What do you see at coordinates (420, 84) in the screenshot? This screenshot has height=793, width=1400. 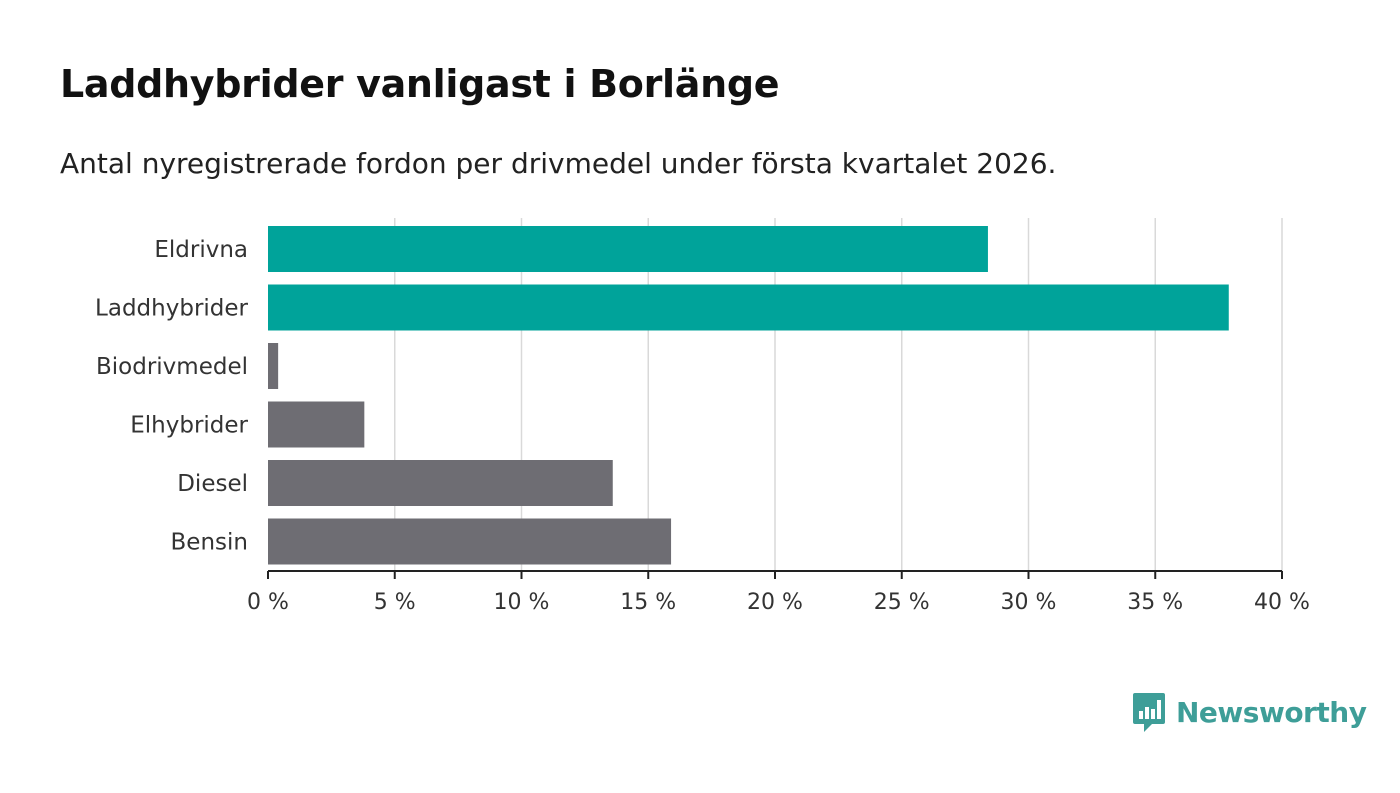 I see `chart-title: Laddhybrider vanligast i Borlänge` at bounding box center [420, 84].